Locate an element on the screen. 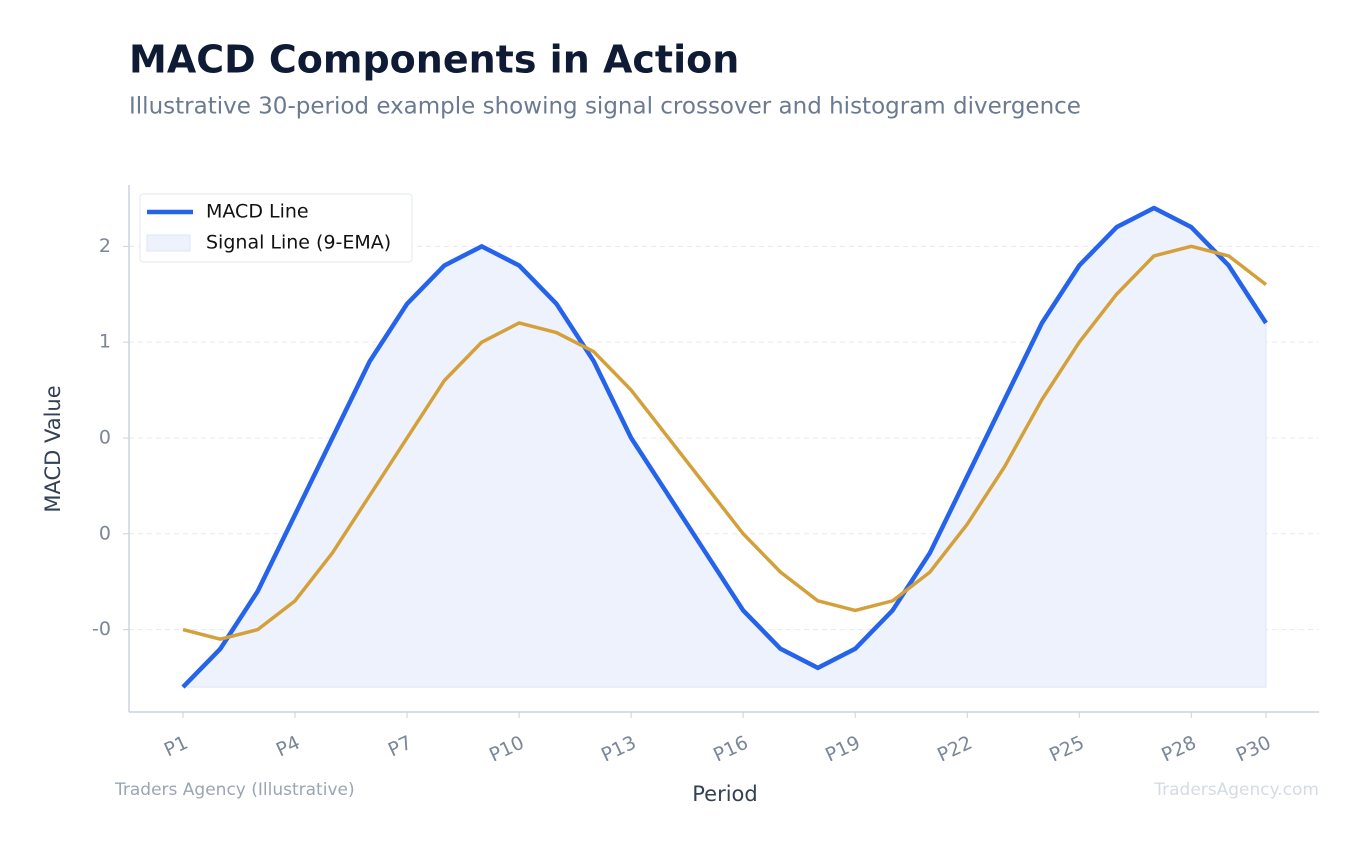  x-tick-label: P28 is located at coordinates (1179, 749).